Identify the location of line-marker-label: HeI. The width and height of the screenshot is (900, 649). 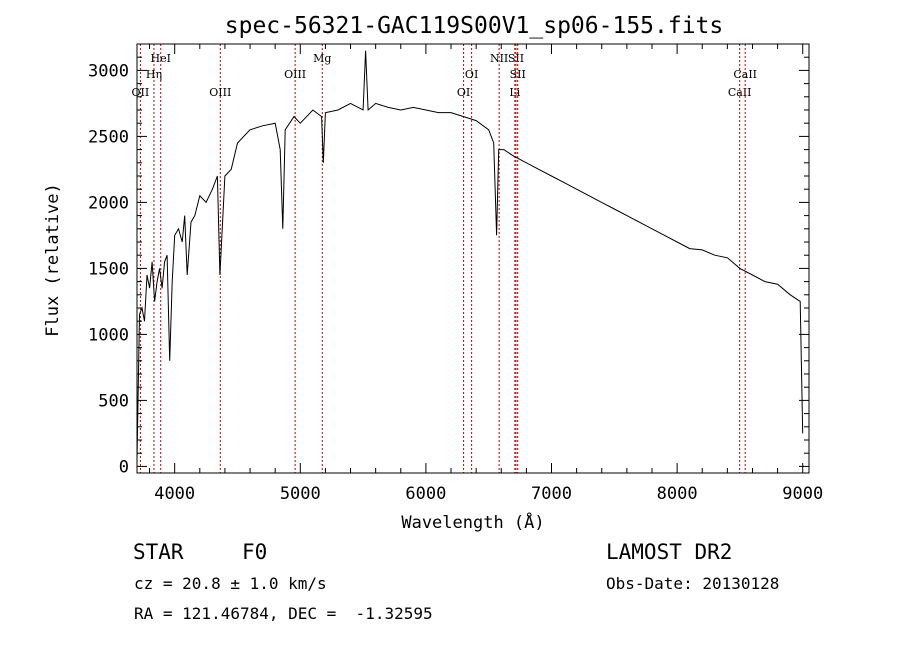
(161, 58).